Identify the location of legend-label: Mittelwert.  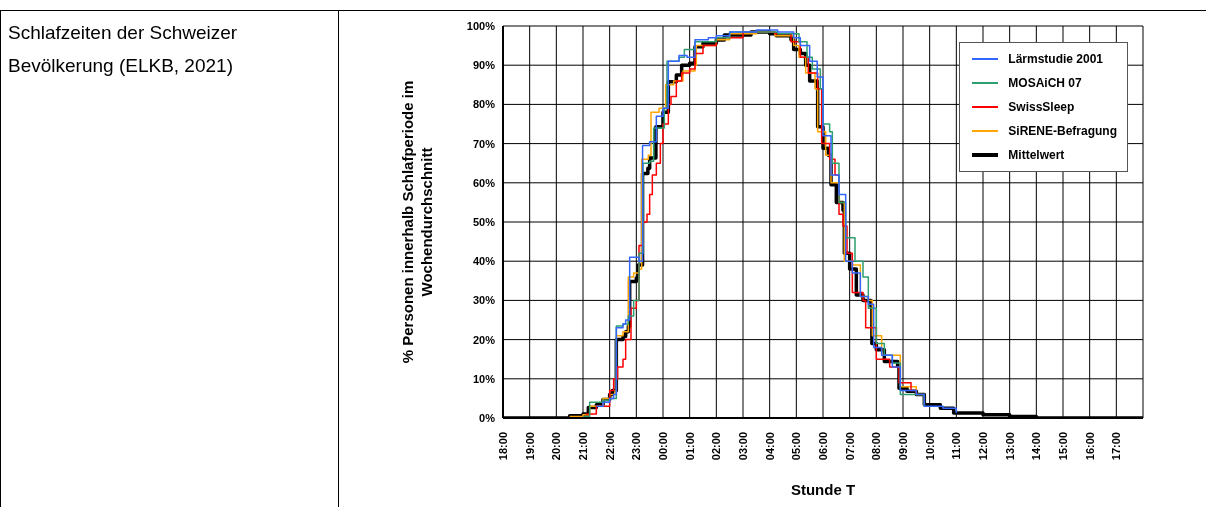
(1036, 155).